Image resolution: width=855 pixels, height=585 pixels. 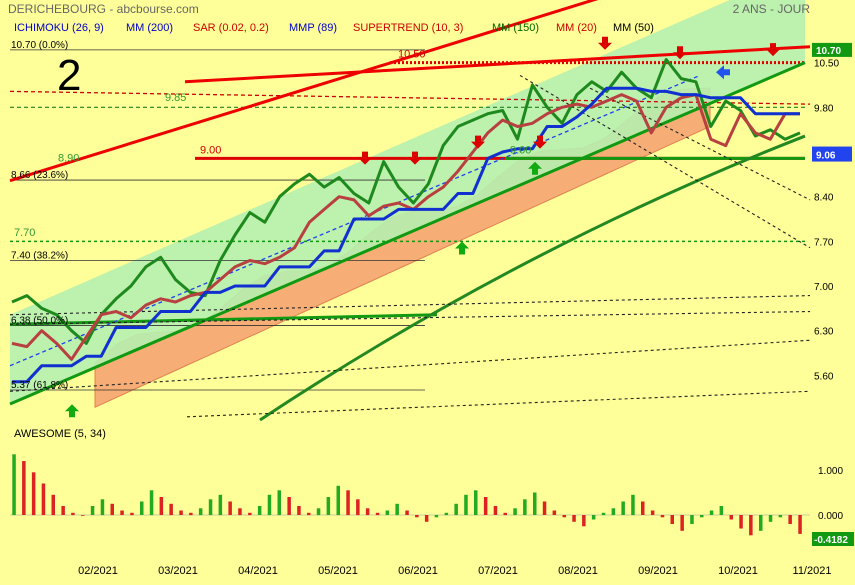 I want to click on month-label-1: 03/2021, so click(x=178, y=571).